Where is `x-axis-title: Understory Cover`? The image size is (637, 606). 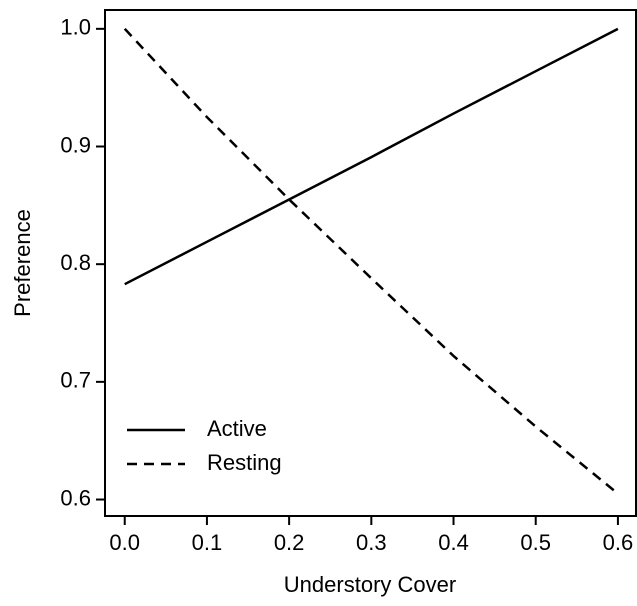
x-axis-title: Understory Cover is located at coordinates (370, 584).